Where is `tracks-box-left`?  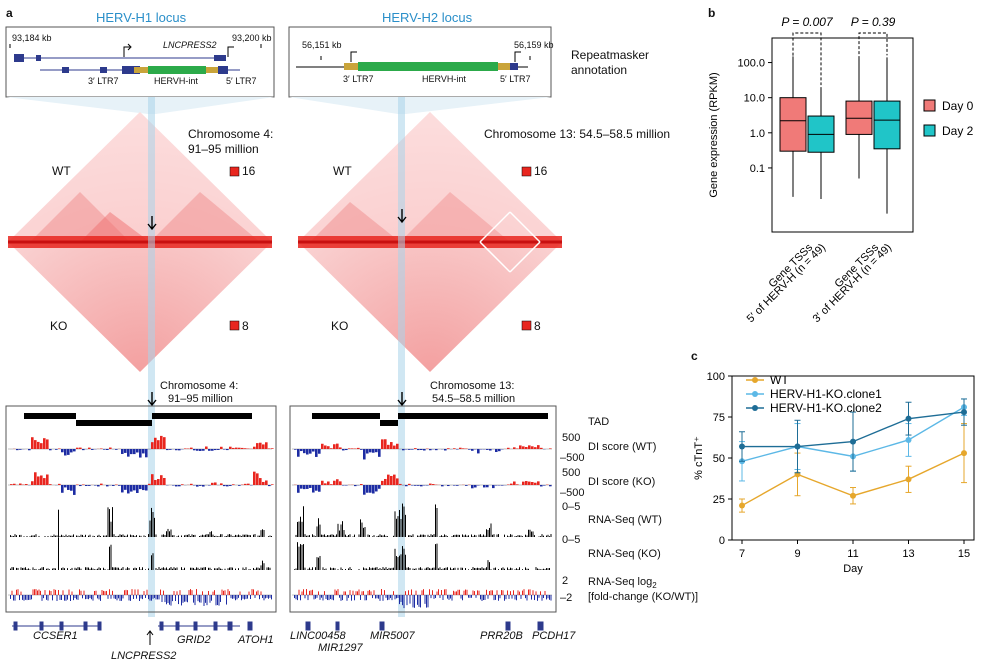 tracks-box-left is located at coordinates (141, 509).